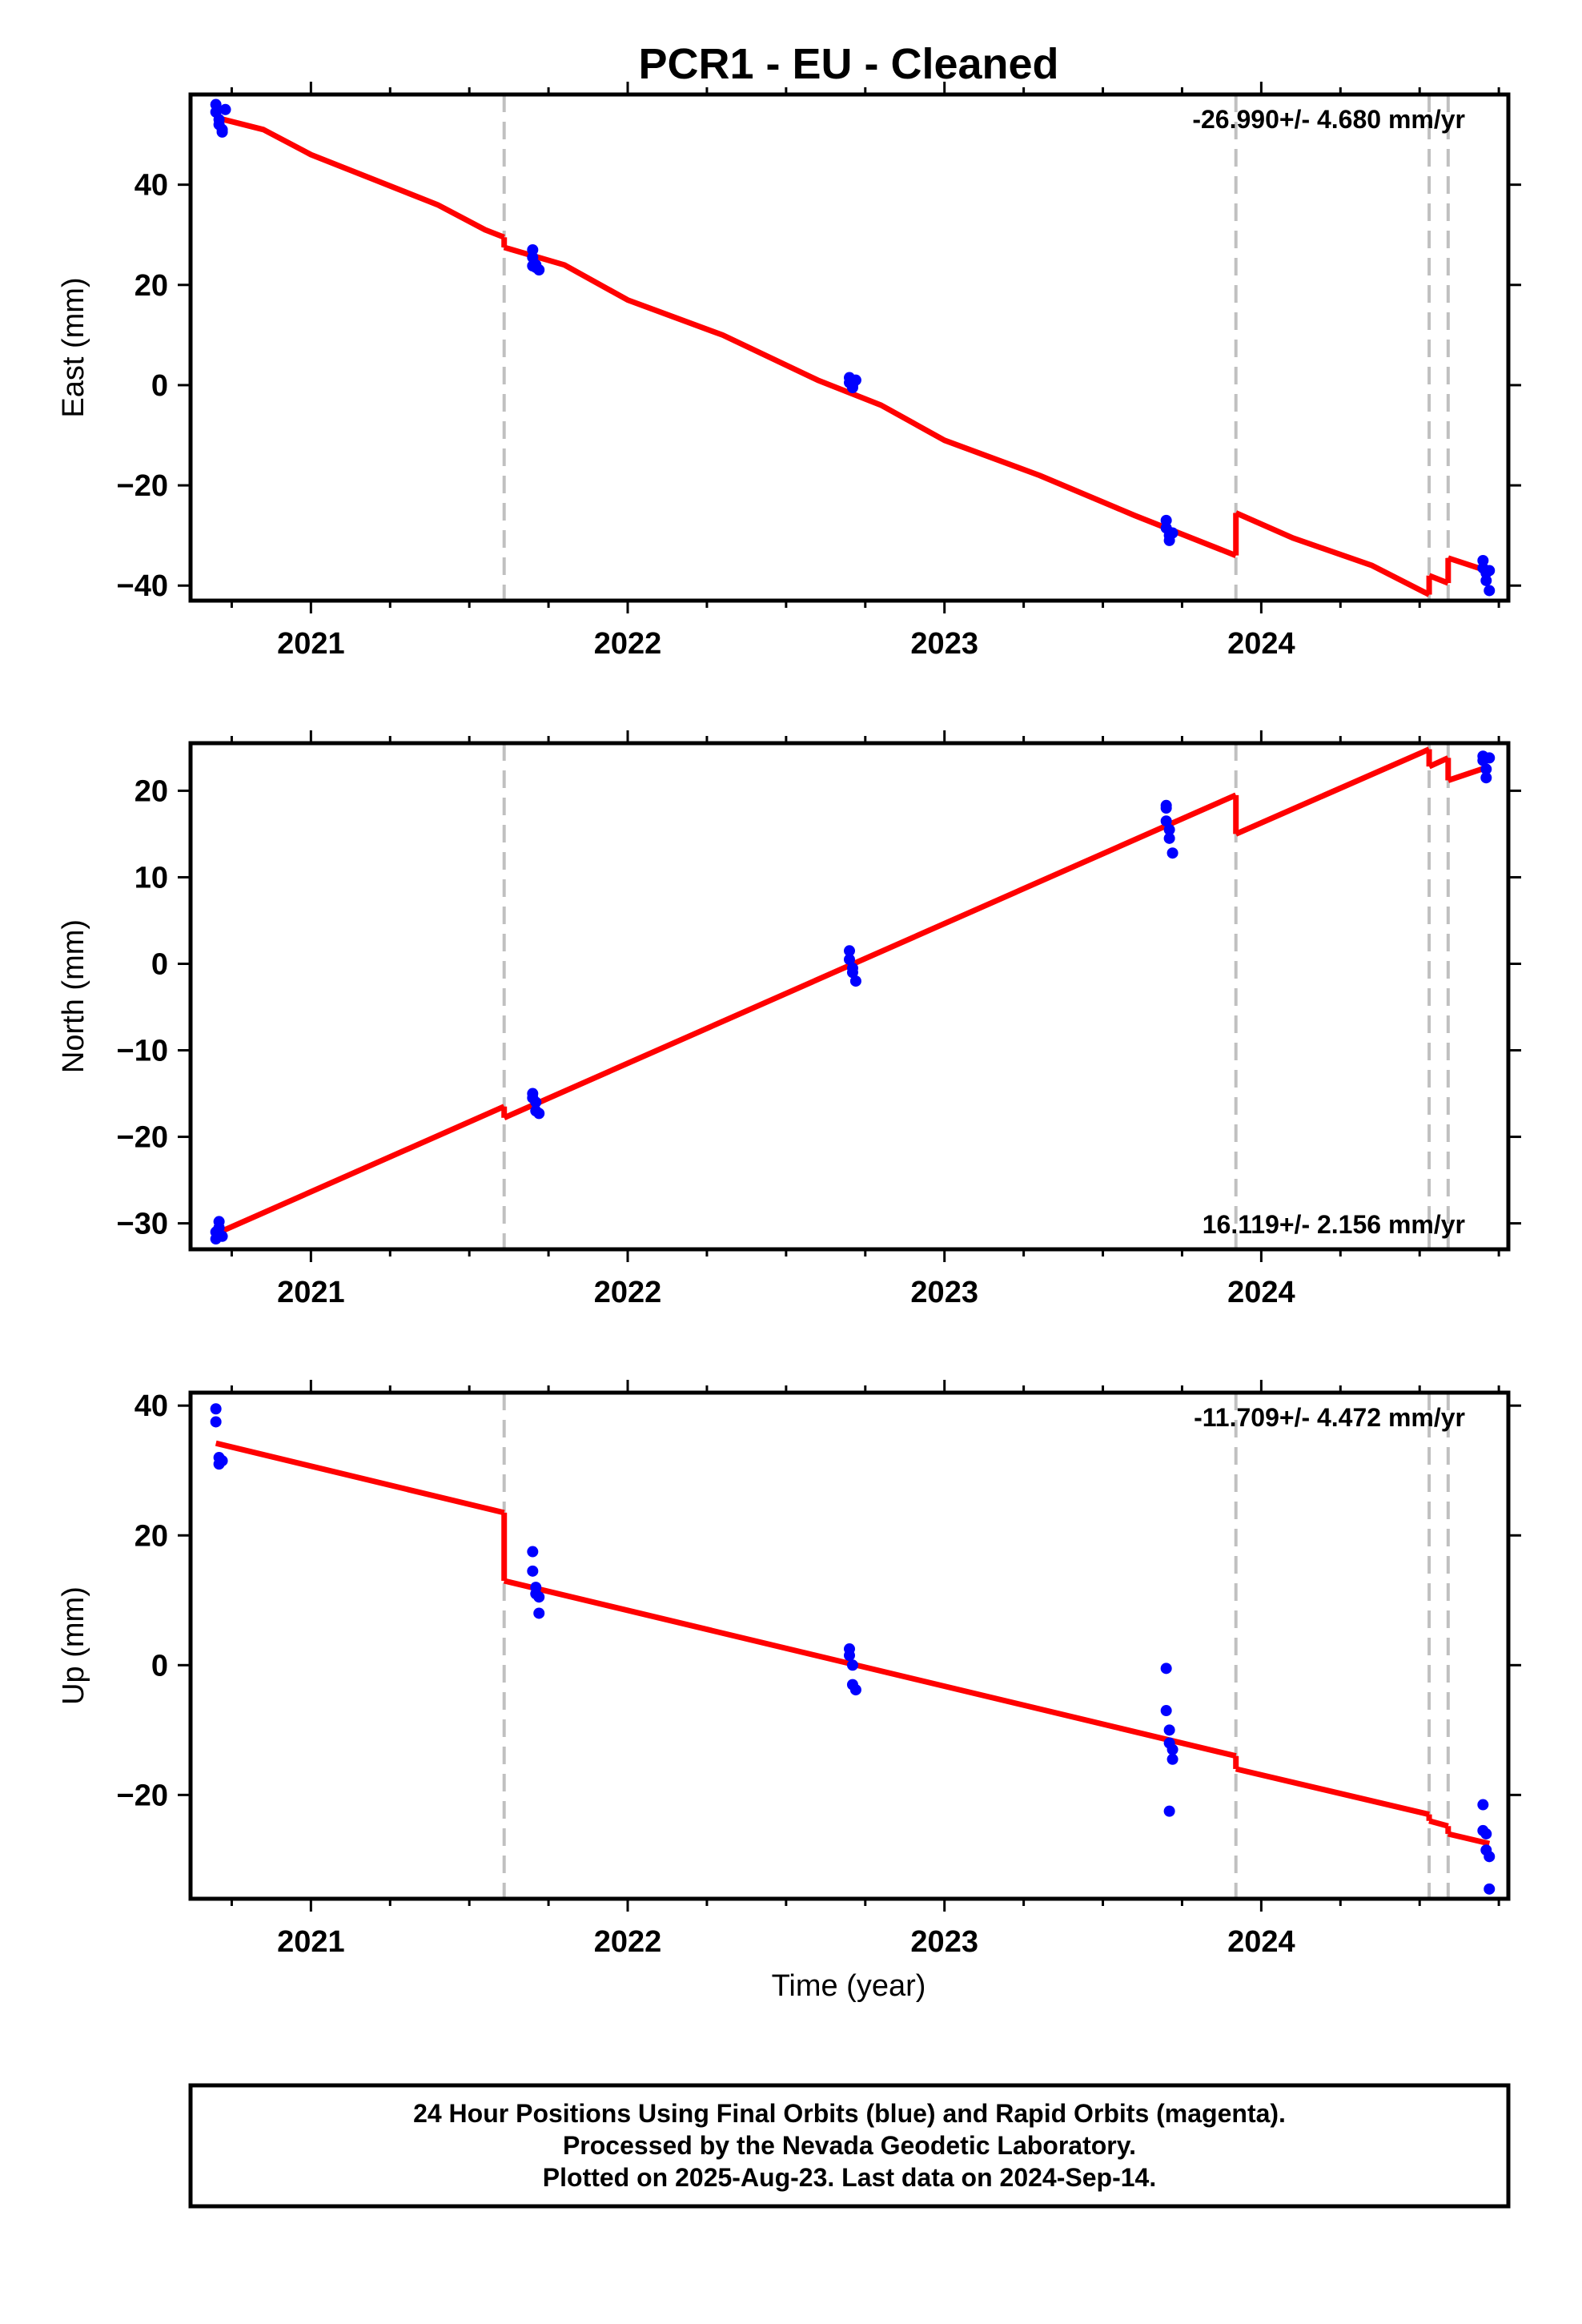 Image resolution: width=1582 pixels, height=2324 pixels. I want to click on east-x-tick-label: 2021, so click(311, 644).